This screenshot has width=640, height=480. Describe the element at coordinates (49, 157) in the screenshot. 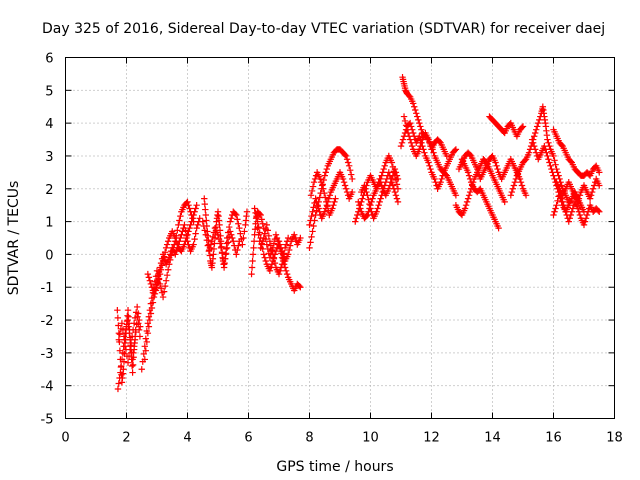

I see `y-tick-label: 3` at that location.